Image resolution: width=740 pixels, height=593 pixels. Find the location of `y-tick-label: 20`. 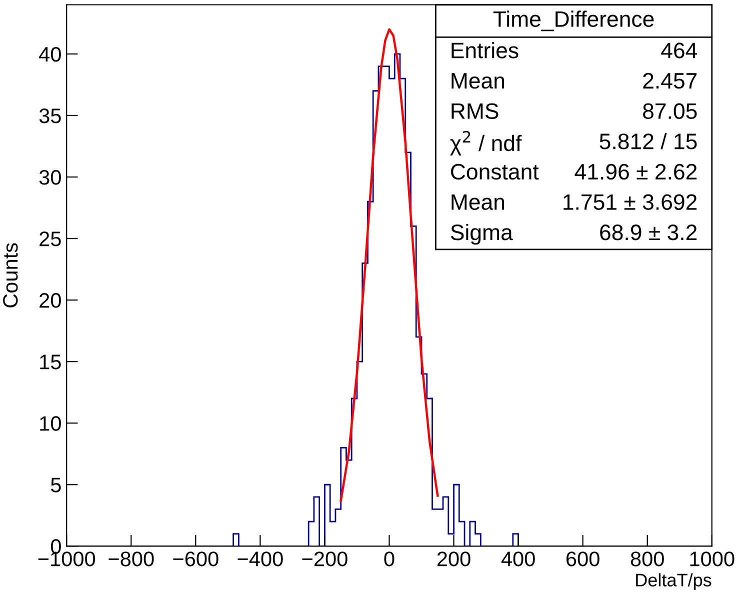

y-tick-label: 20 is located at coordinates (50, 300).